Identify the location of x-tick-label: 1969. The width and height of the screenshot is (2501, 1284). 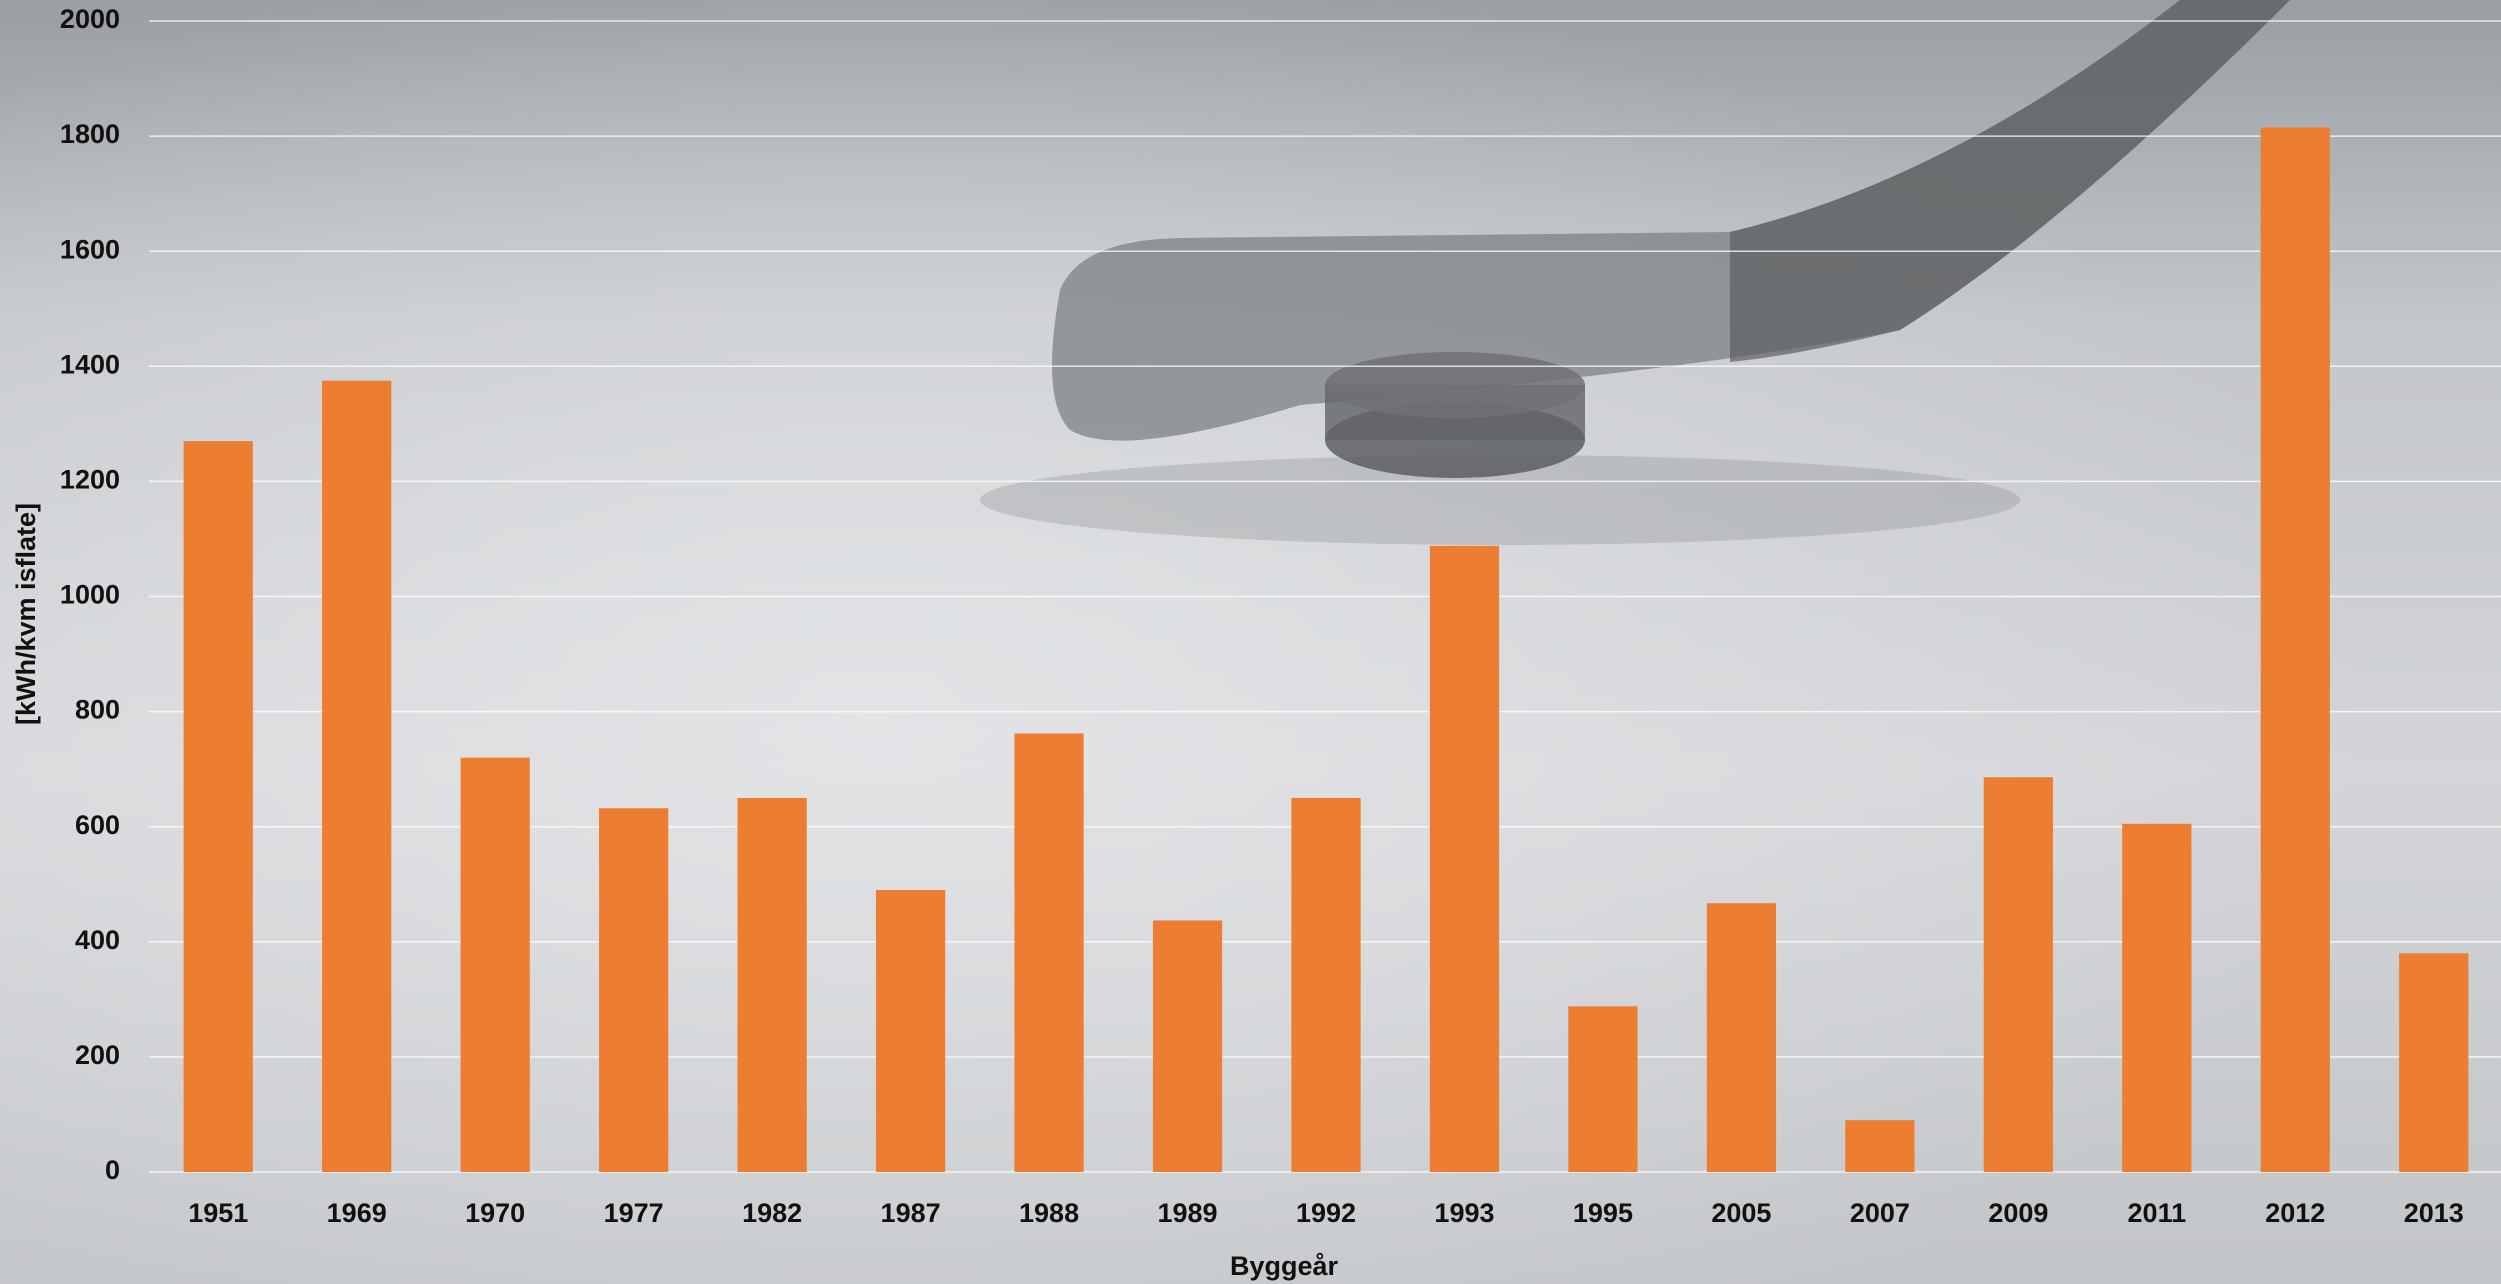
(357, 1213).